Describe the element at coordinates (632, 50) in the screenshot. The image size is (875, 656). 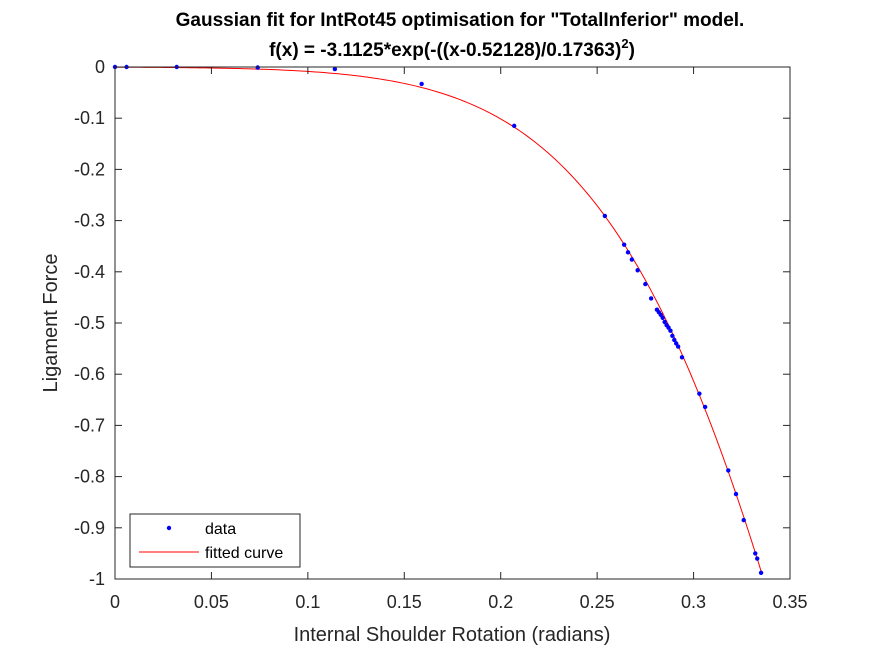
I see `subtitle-close-paren: )` at that location.